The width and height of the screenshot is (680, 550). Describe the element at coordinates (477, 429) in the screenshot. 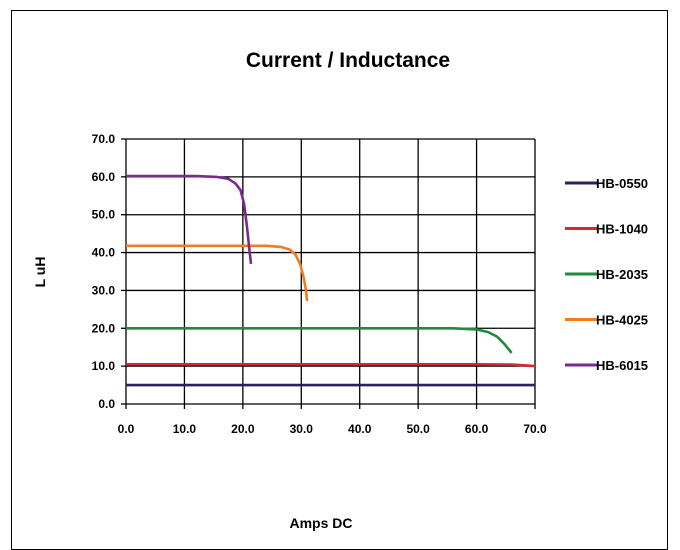

I see `x-tick-label: 60.0` at that location.